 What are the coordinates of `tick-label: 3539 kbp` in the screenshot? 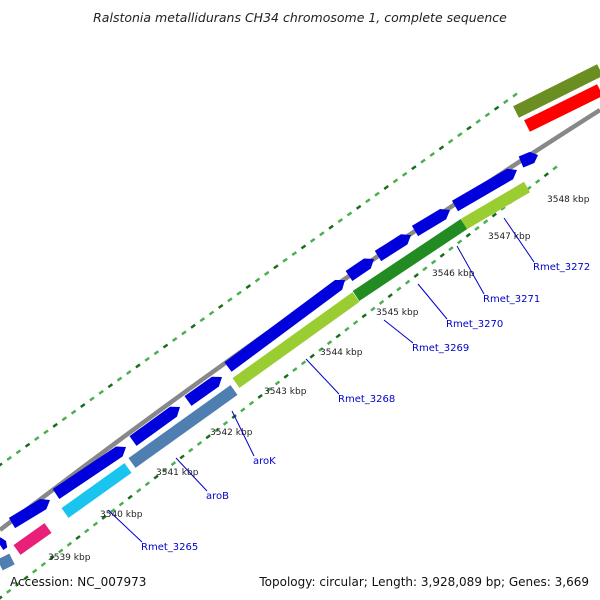 It's located at (69, 558).